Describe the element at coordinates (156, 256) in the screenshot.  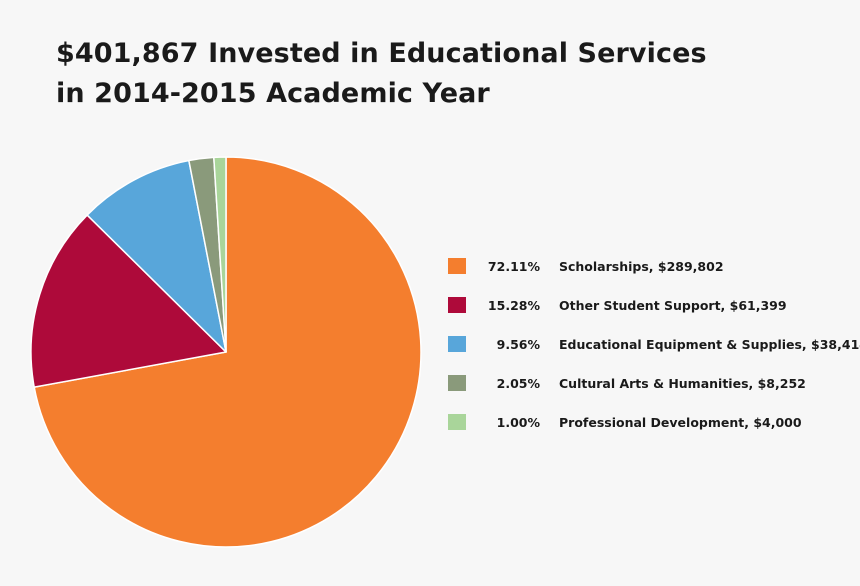
I see `pie-slice-educational-equipment` at that location.